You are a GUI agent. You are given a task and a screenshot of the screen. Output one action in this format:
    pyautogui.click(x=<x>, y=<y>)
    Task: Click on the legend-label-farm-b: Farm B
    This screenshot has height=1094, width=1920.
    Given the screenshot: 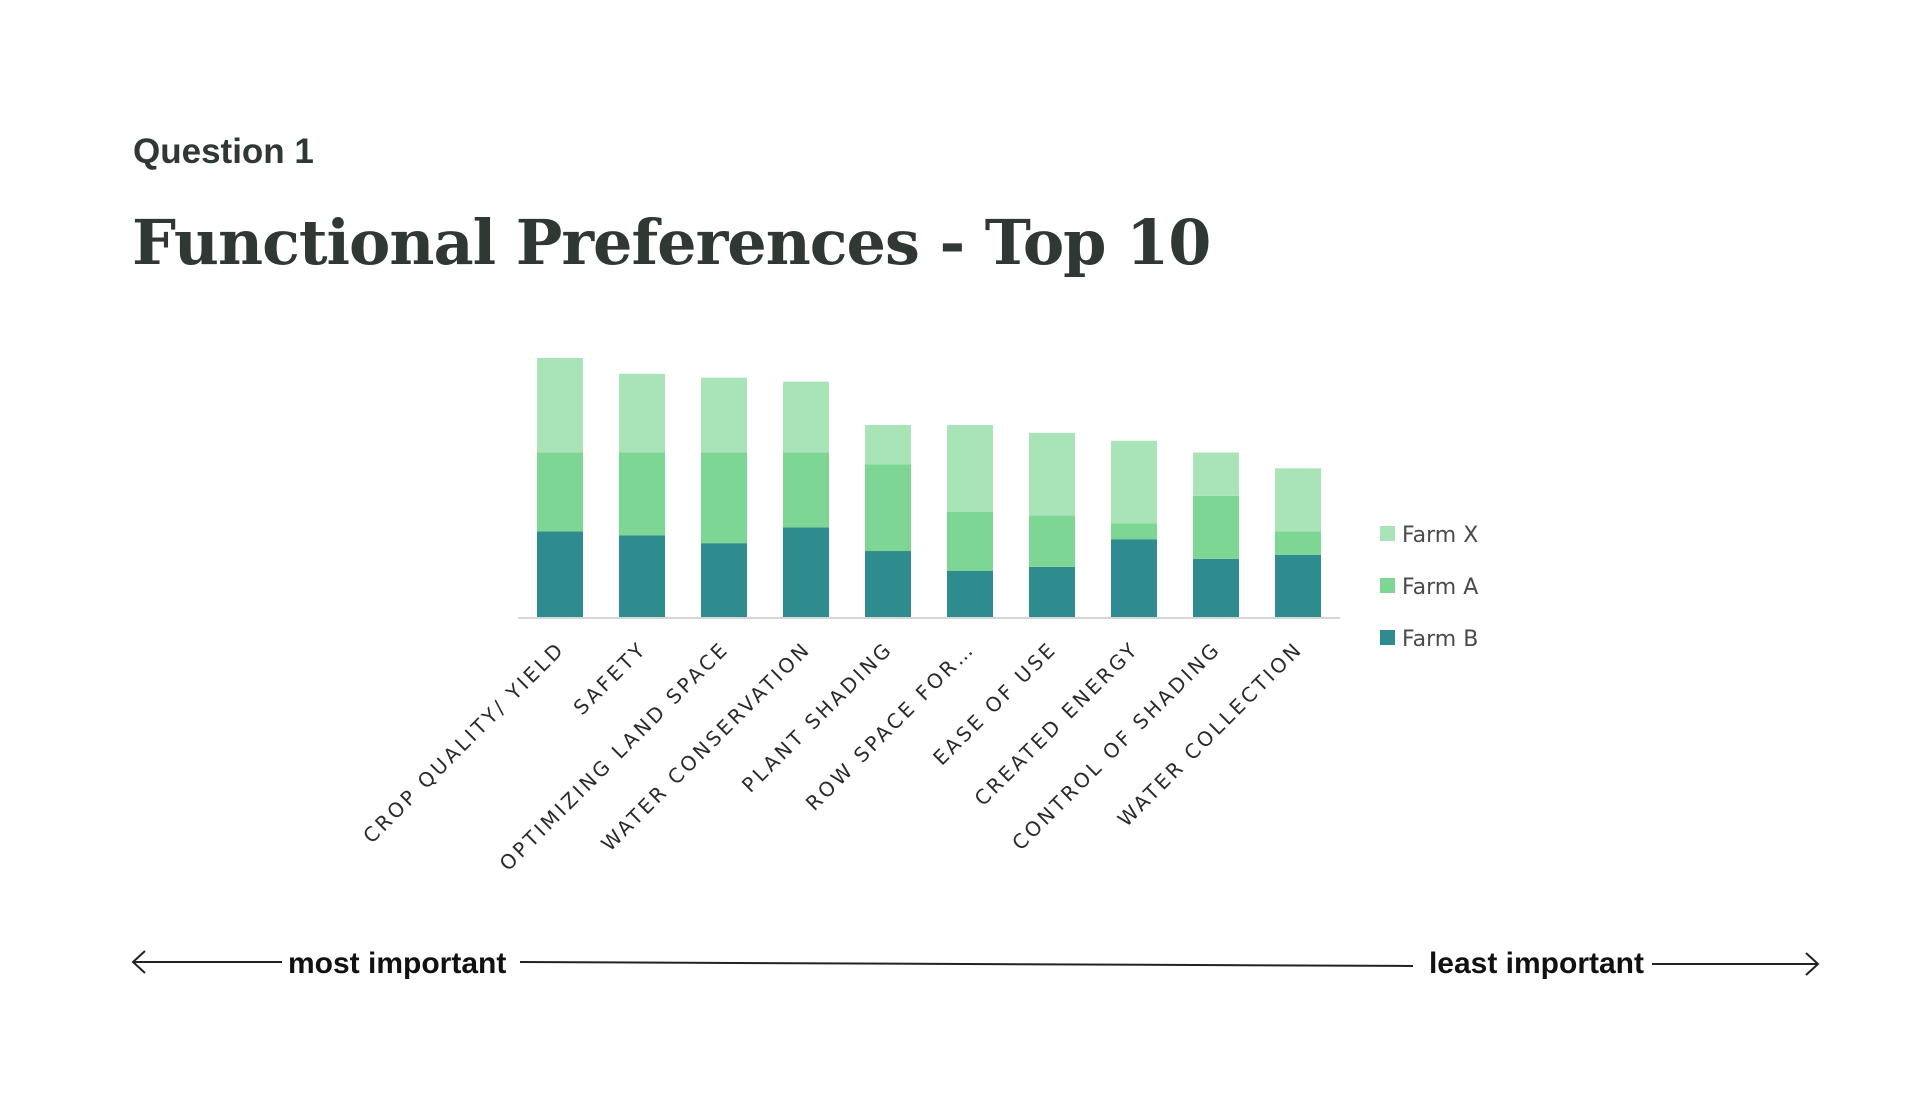 What is the action you would take?
    pyautogui.click(x=1440, y=639)
    